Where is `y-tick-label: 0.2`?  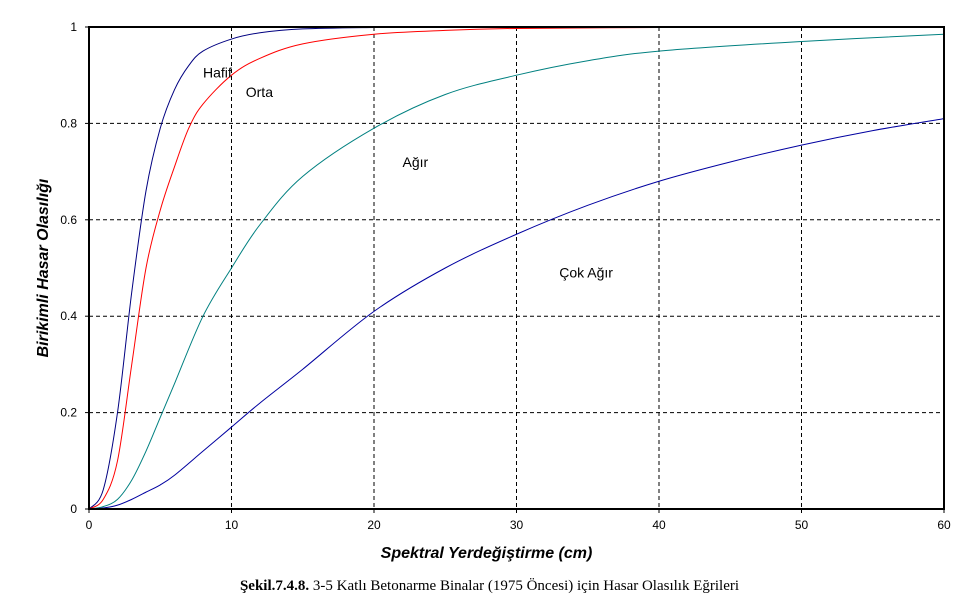
y-tick-label: 0.2 is located at coordinates (68, 413).